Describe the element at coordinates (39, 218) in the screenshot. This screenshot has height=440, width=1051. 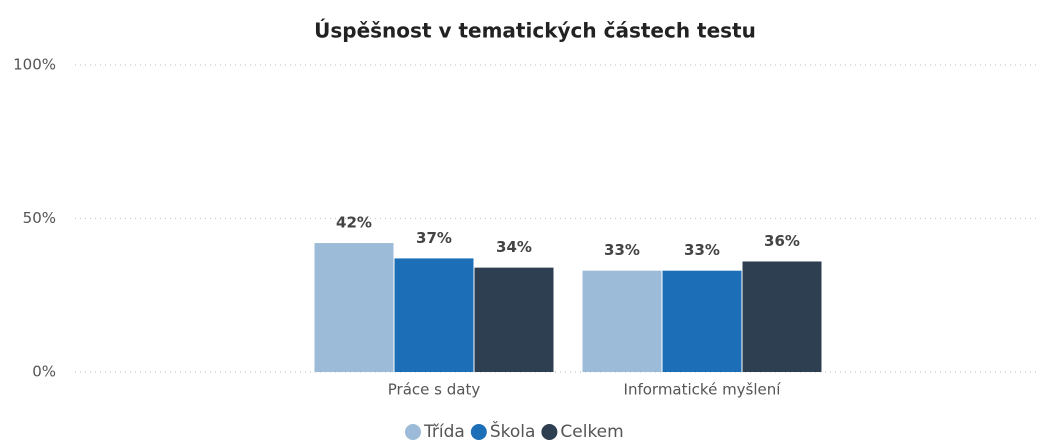
I see `y-tick-label: 50%` at that location.